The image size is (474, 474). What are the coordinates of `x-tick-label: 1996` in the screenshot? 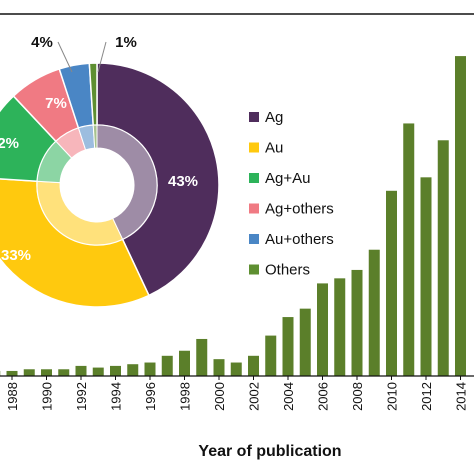 It's located at (150, 396).